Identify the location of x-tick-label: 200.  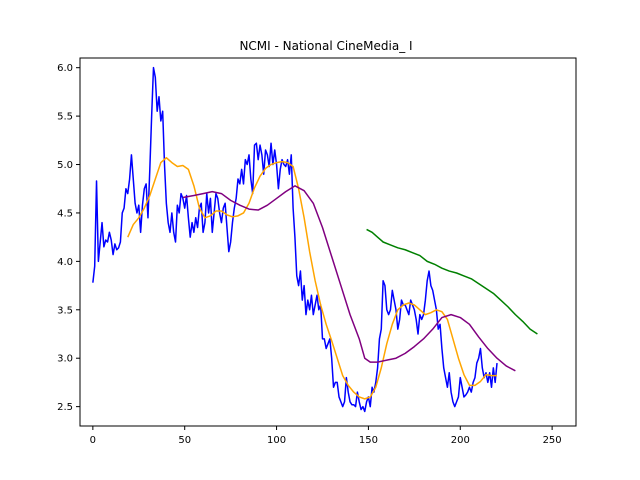
(460, 440).